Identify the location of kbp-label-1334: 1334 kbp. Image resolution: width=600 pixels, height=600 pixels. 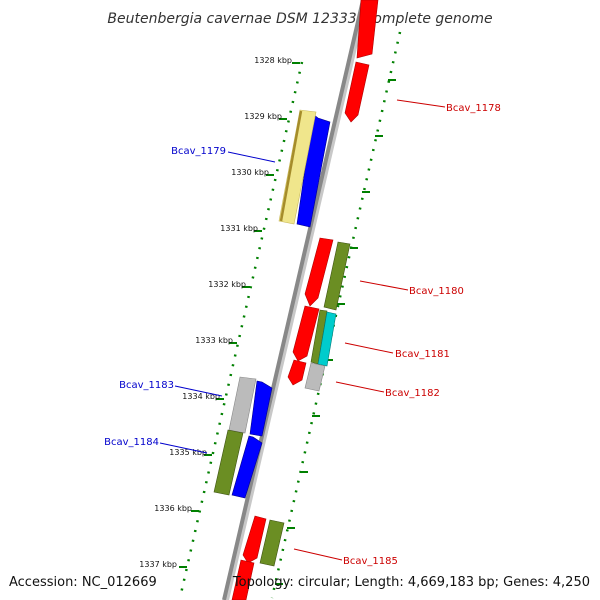
(201, 396).